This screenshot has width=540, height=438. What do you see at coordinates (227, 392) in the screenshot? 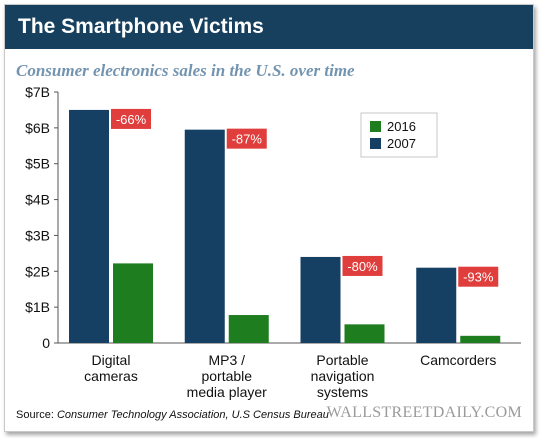
I see `x-category-label: media player` at bounding box center [227, 392].